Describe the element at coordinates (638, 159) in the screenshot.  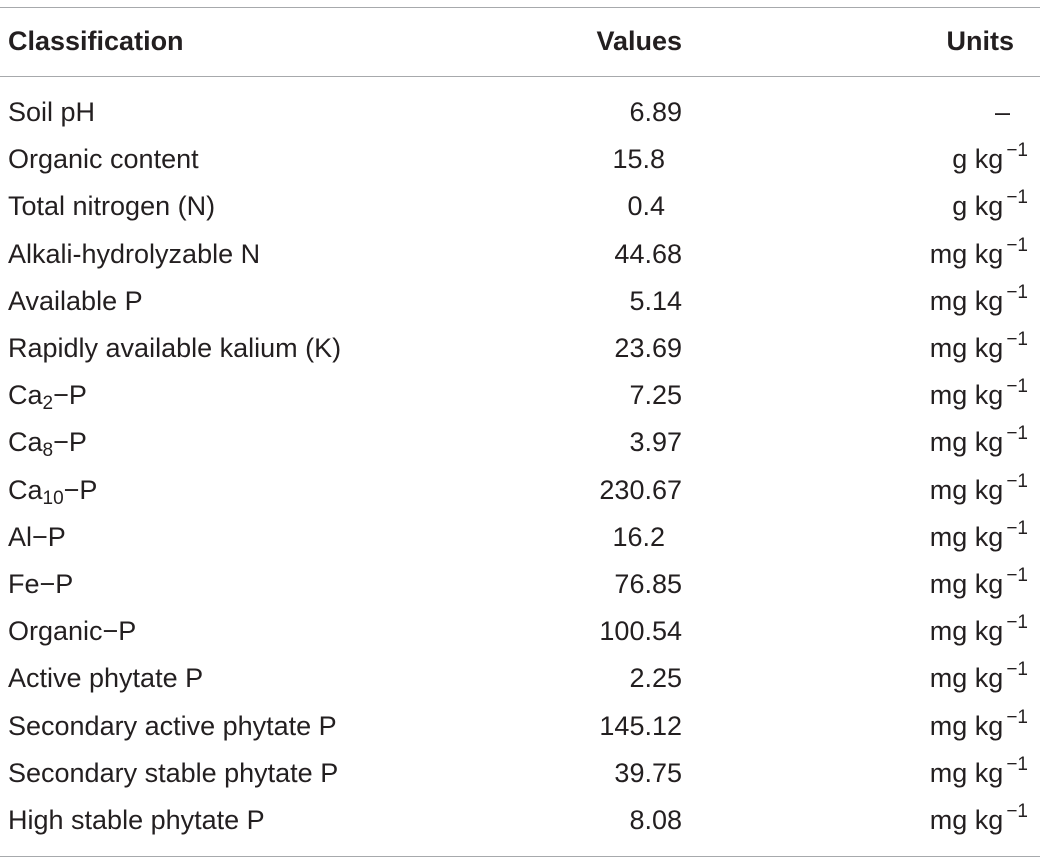
I see `value-cell: 15.8` at that location.